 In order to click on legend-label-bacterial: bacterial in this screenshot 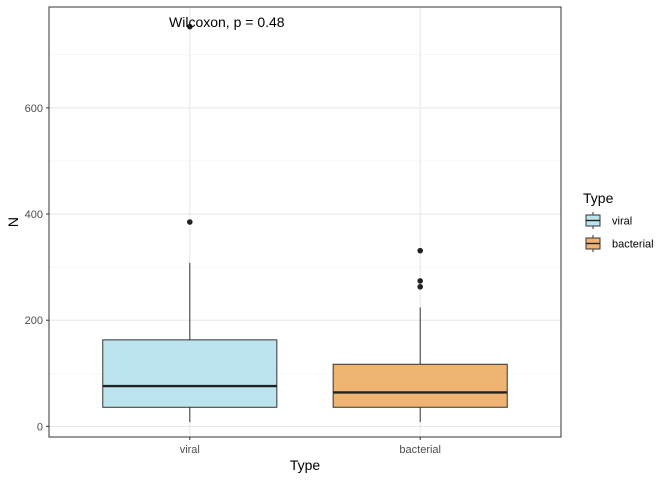, I will do `click(633, 245)`.